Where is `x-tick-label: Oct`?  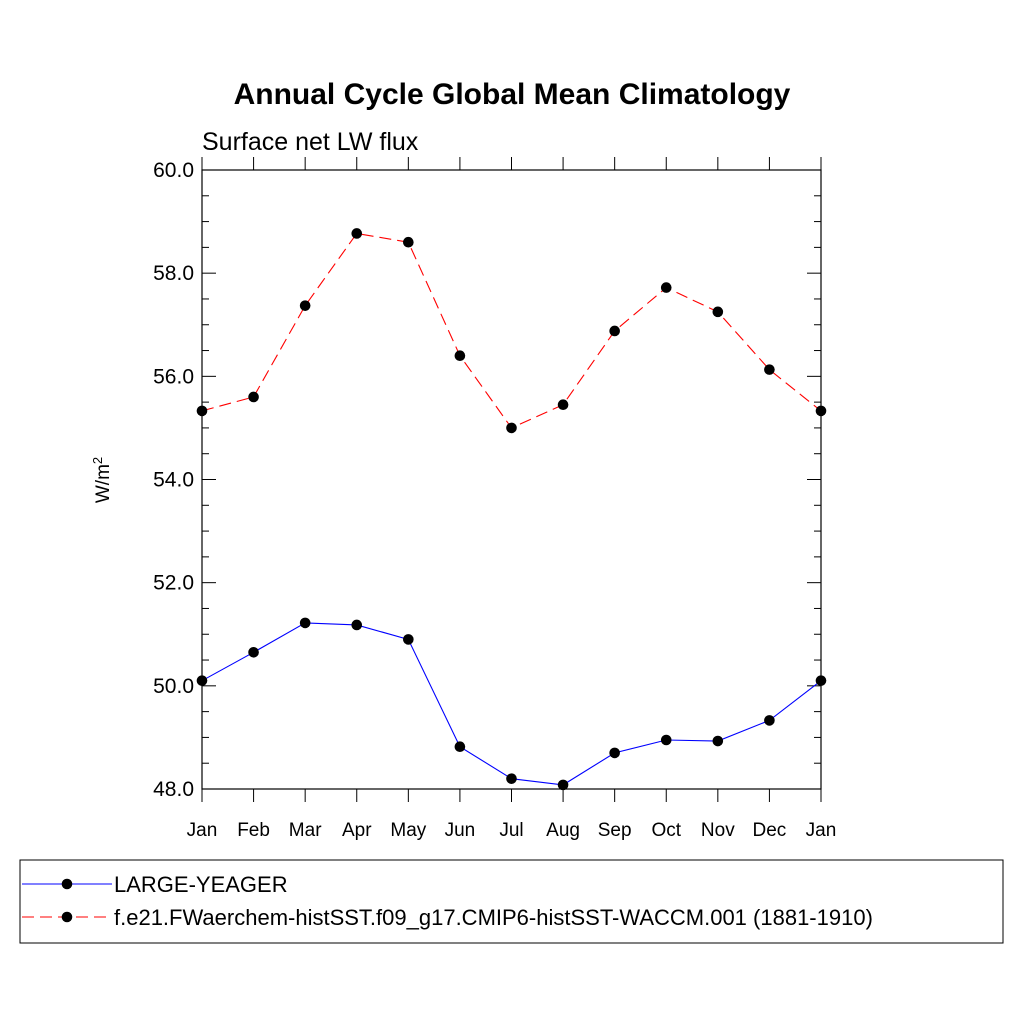
x-tick-label: Oct is located at coordinates (666, 830).